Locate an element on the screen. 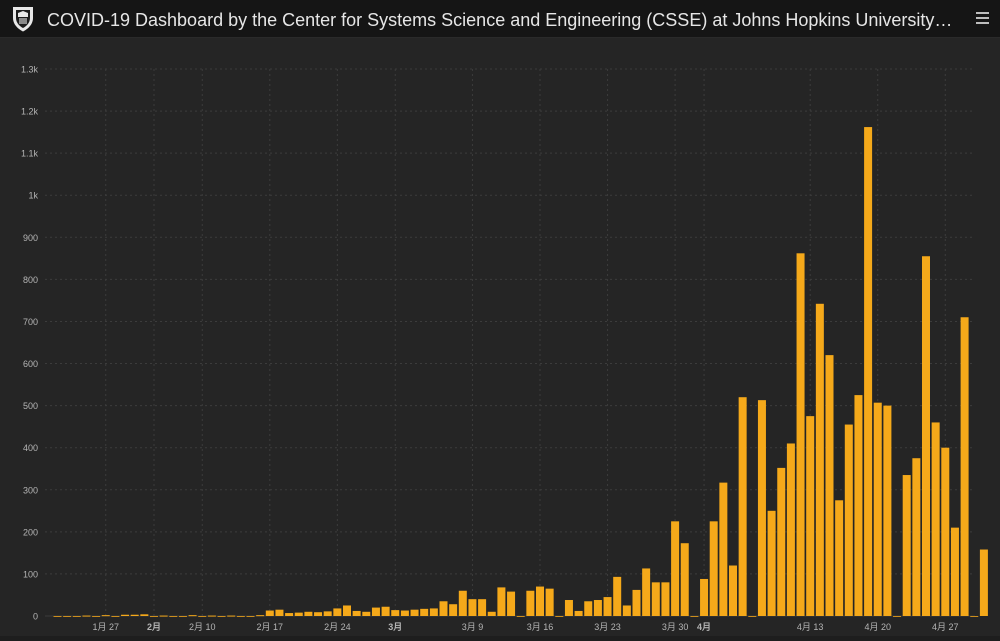 The height and width of the screenshot is (641, 1000). hamburger-menu-icon is located at coordinates (983, 18).